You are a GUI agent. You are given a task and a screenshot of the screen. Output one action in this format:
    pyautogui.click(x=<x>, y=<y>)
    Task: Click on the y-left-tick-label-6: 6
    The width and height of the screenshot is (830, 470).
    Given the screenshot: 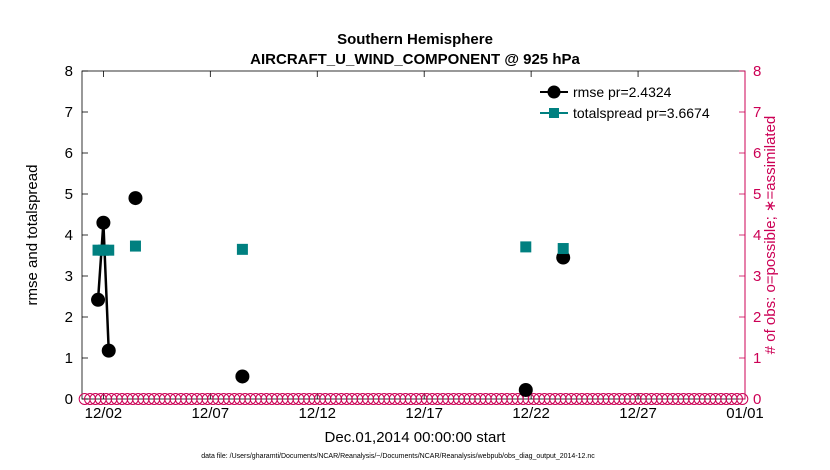 What is the action you would take?
    pyautogui.click(x=69, y=153)
    